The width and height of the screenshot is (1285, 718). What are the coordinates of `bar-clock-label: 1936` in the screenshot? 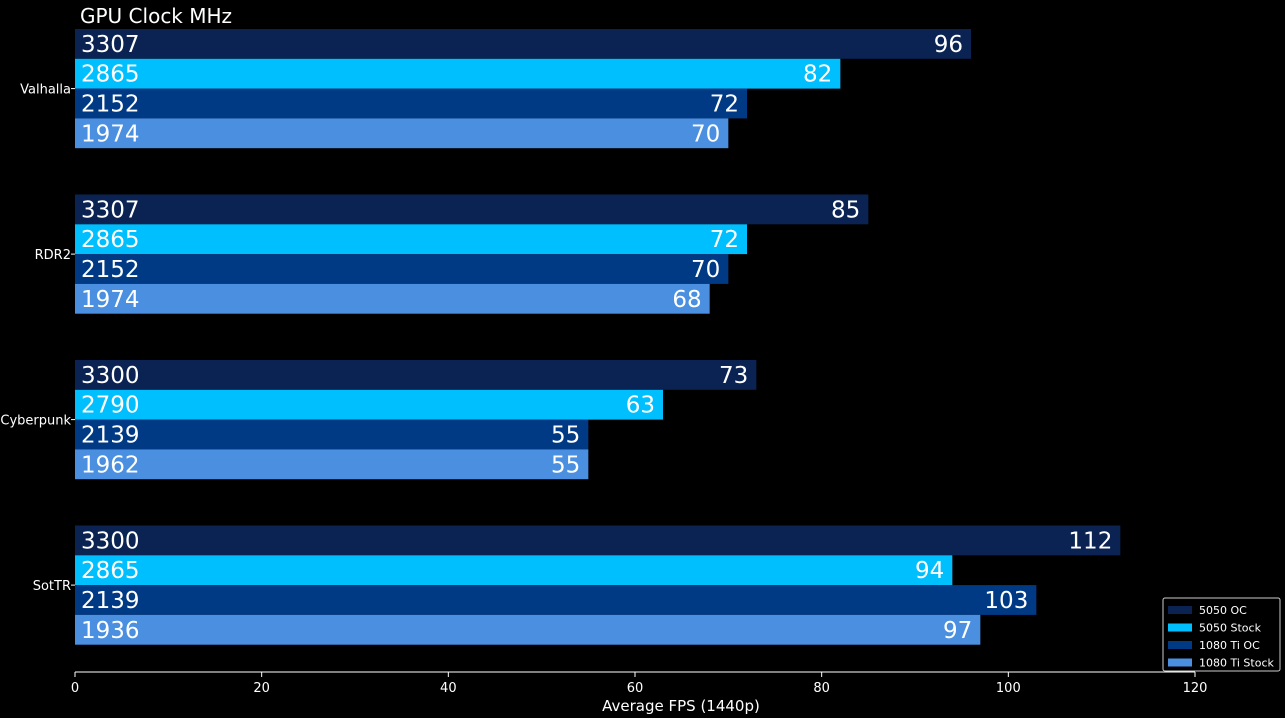 It's located at (110, 631).